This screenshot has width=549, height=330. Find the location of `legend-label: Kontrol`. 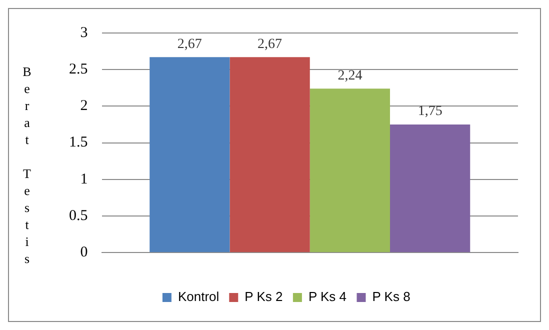

legend-label: Kontrol is located at coordinates (199, 296).